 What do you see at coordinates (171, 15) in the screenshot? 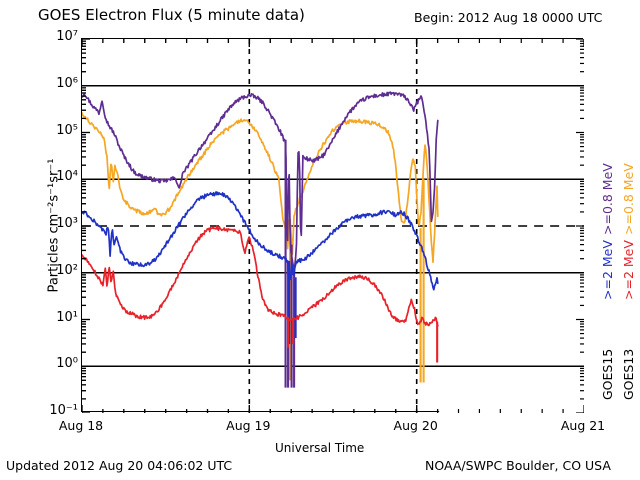
I see `page-title: GOES Electron Flux (5 minute data)` at bounding box center [171, 15].